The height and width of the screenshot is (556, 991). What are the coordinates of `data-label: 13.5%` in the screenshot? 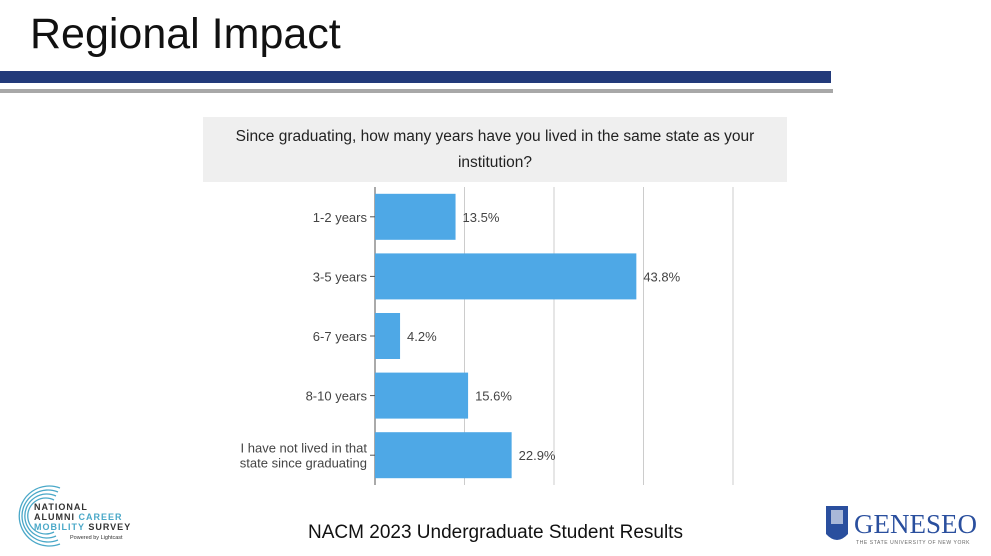 It's located at (481, 217).